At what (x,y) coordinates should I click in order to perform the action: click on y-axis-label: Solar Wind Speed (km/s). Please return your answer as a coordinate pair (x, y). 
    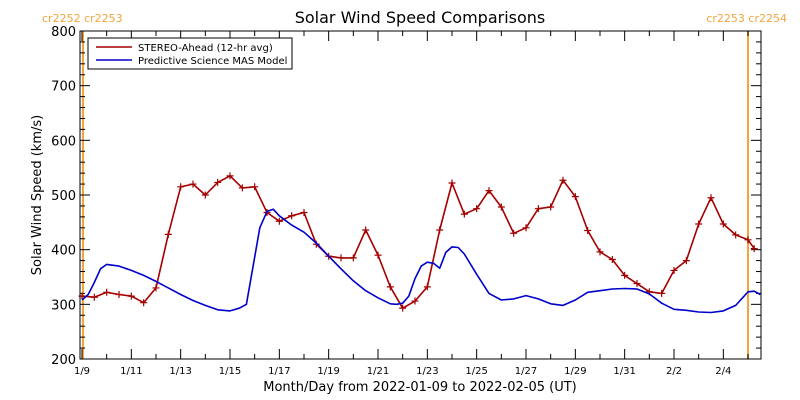
    Looking at the image, I should click on (37, 195).